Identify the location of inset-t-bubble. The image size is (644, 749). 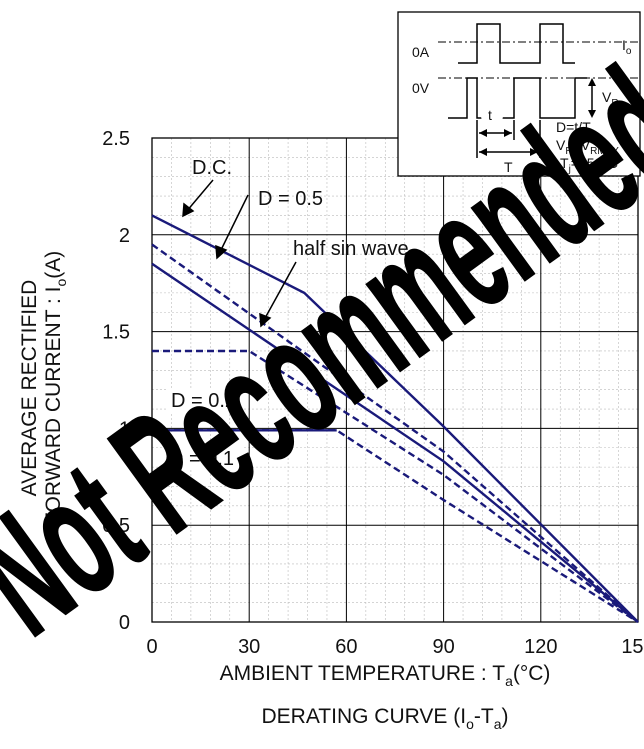
(492, 115).